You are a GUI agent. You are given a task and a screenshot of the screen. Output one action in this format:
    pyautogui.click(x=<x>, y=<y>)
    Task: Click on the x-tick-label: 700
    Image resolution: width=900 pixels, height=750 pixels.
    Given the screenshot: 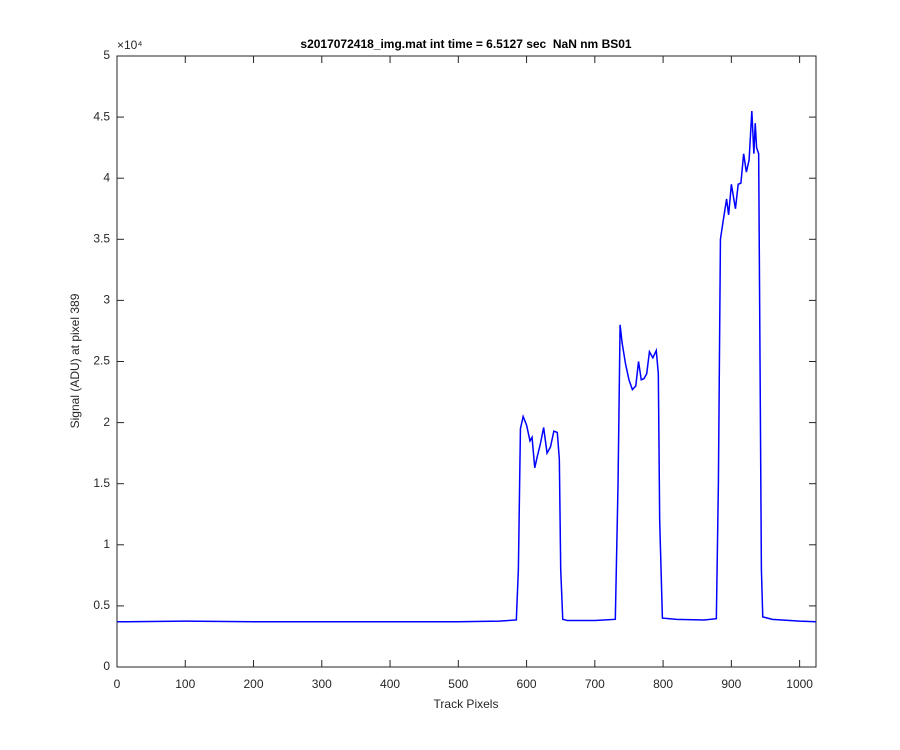 What is the action you would take?
    pyautogui.click(x=595, y=684)
    